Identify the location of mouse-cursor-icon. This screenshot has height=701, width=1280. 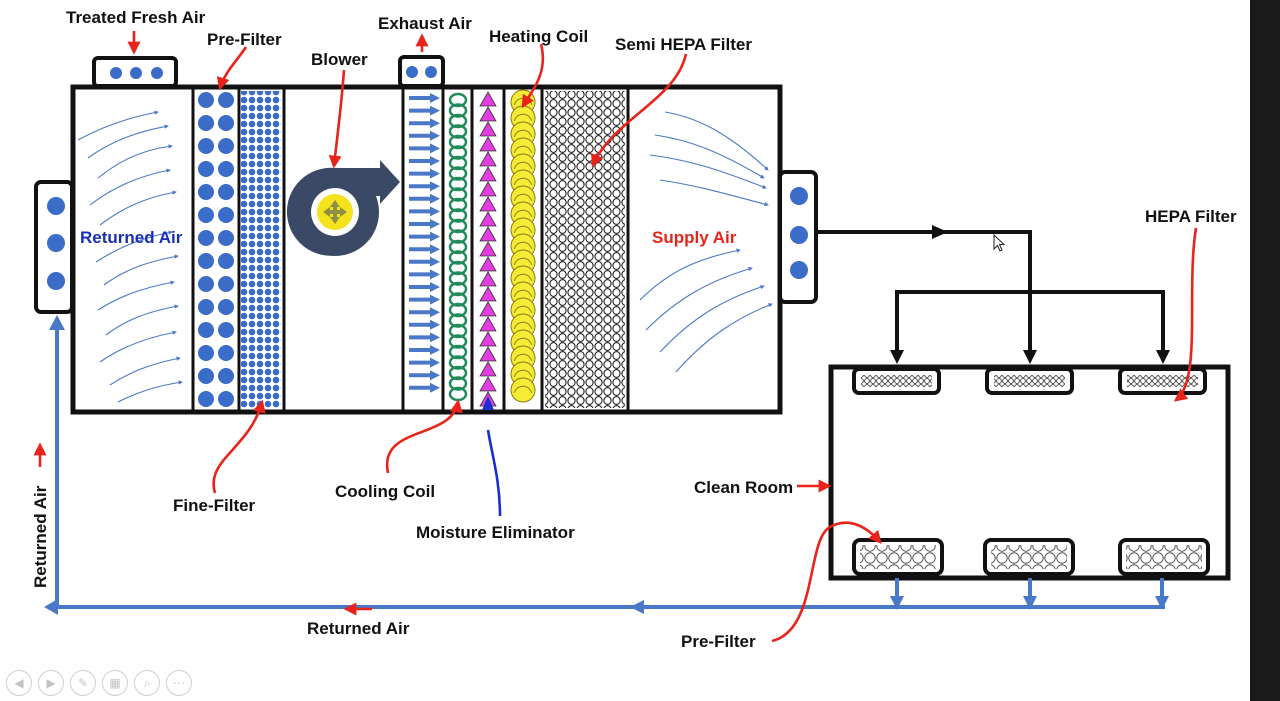
(999, 243).